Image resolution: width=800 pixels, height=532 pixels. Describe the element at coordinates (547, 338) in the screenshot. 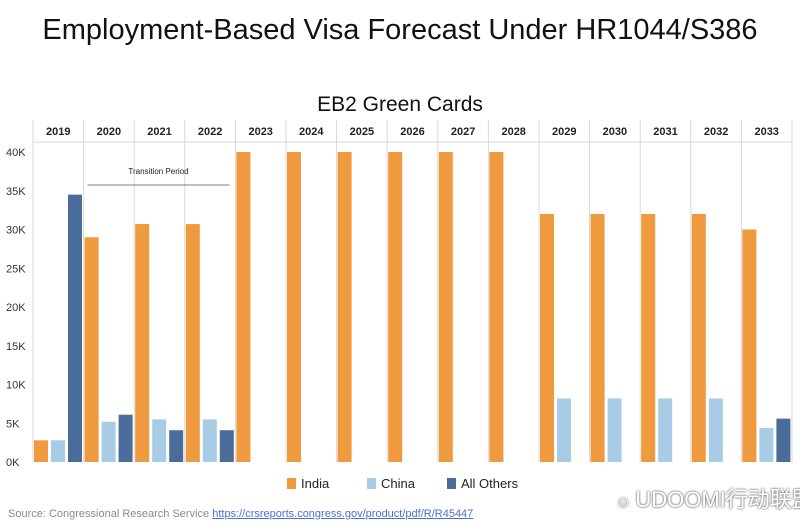

I see `bar-india-2029` at that location.